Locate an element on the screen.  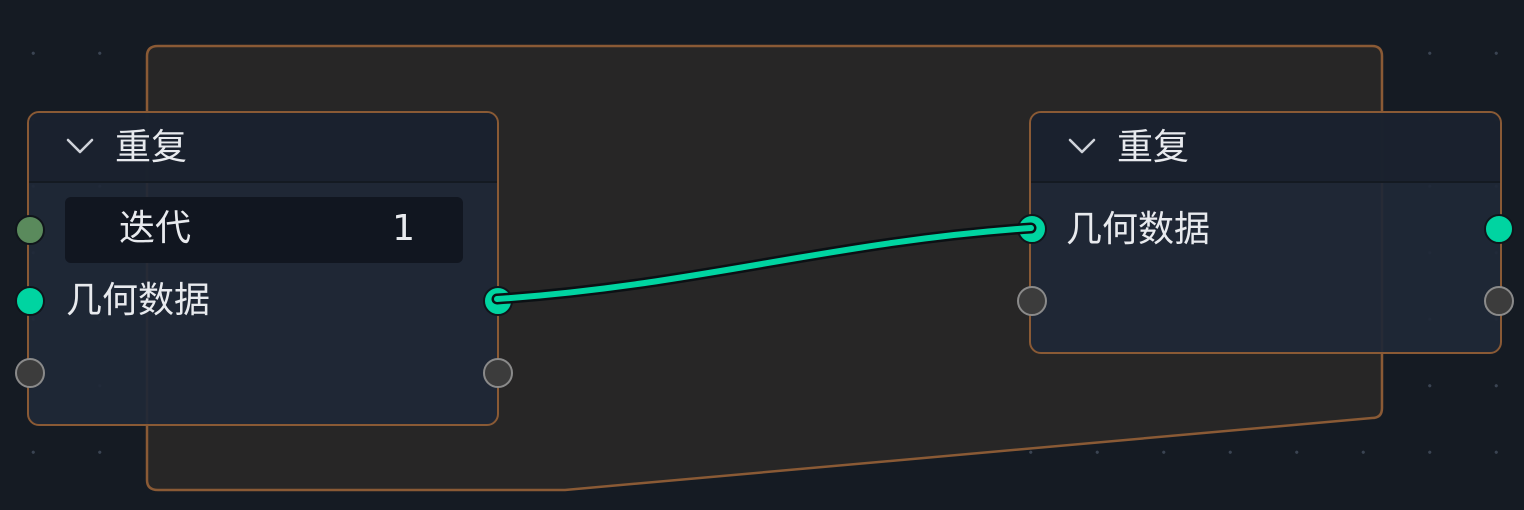
iterations-socket is located at coordinates (30, 230).